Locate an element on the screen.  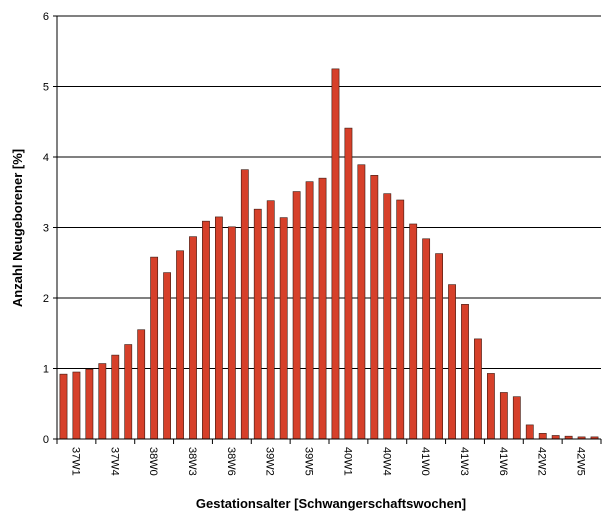
x-tick-label: 41W0 is located at coordinates (425, 461).